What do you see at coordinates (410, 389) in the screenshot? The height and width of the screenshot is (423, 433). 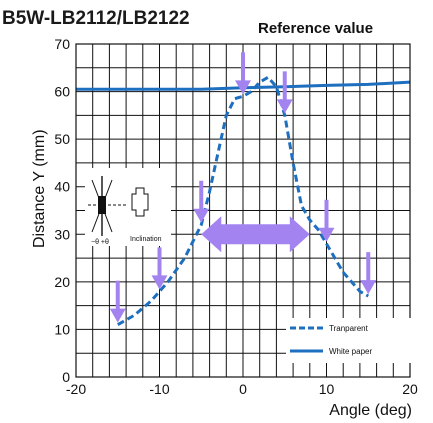 I see `x-tick-label: 20` at bounding box center [410, 389].